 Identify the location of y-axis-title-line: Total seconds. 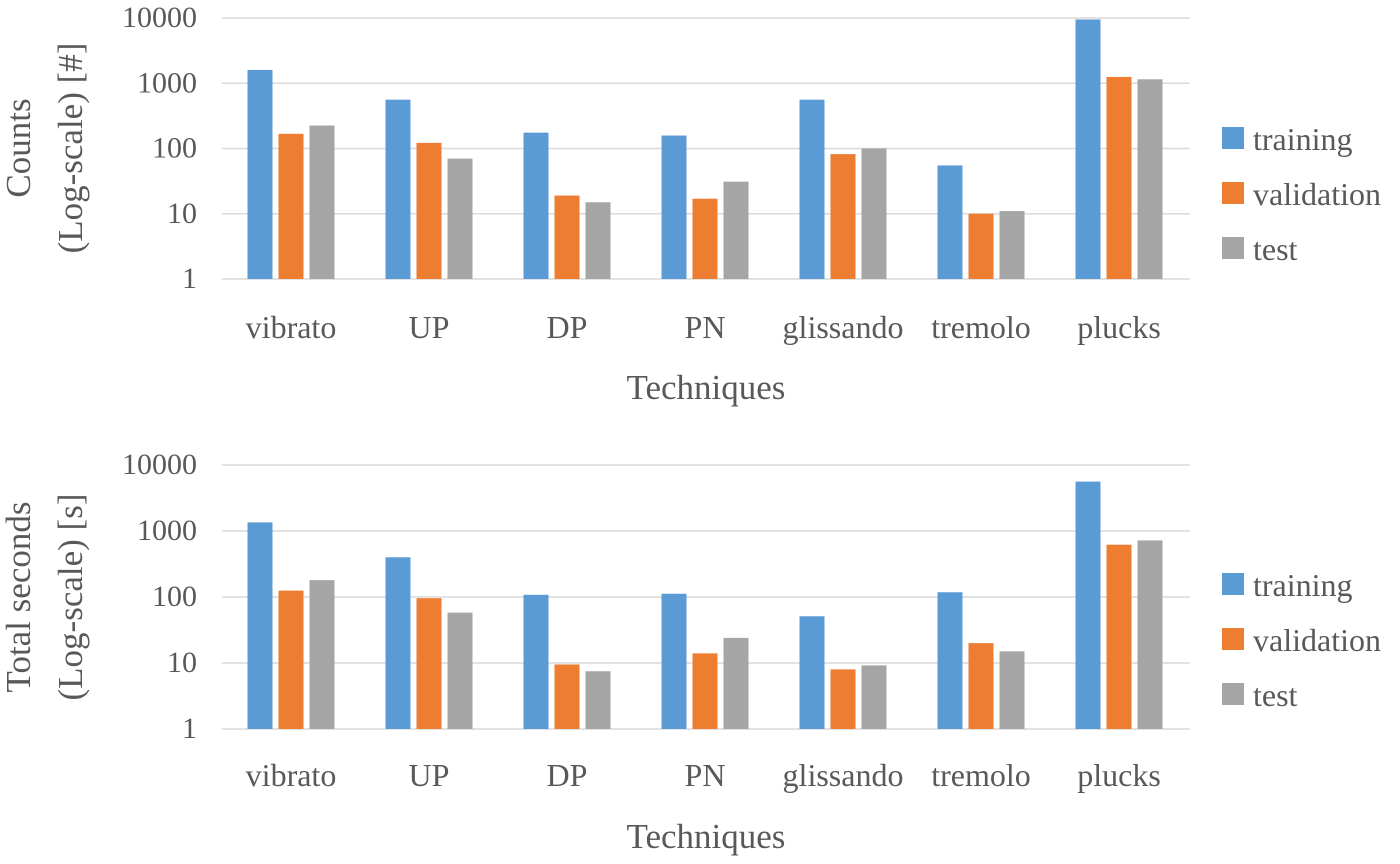
(19, 597).